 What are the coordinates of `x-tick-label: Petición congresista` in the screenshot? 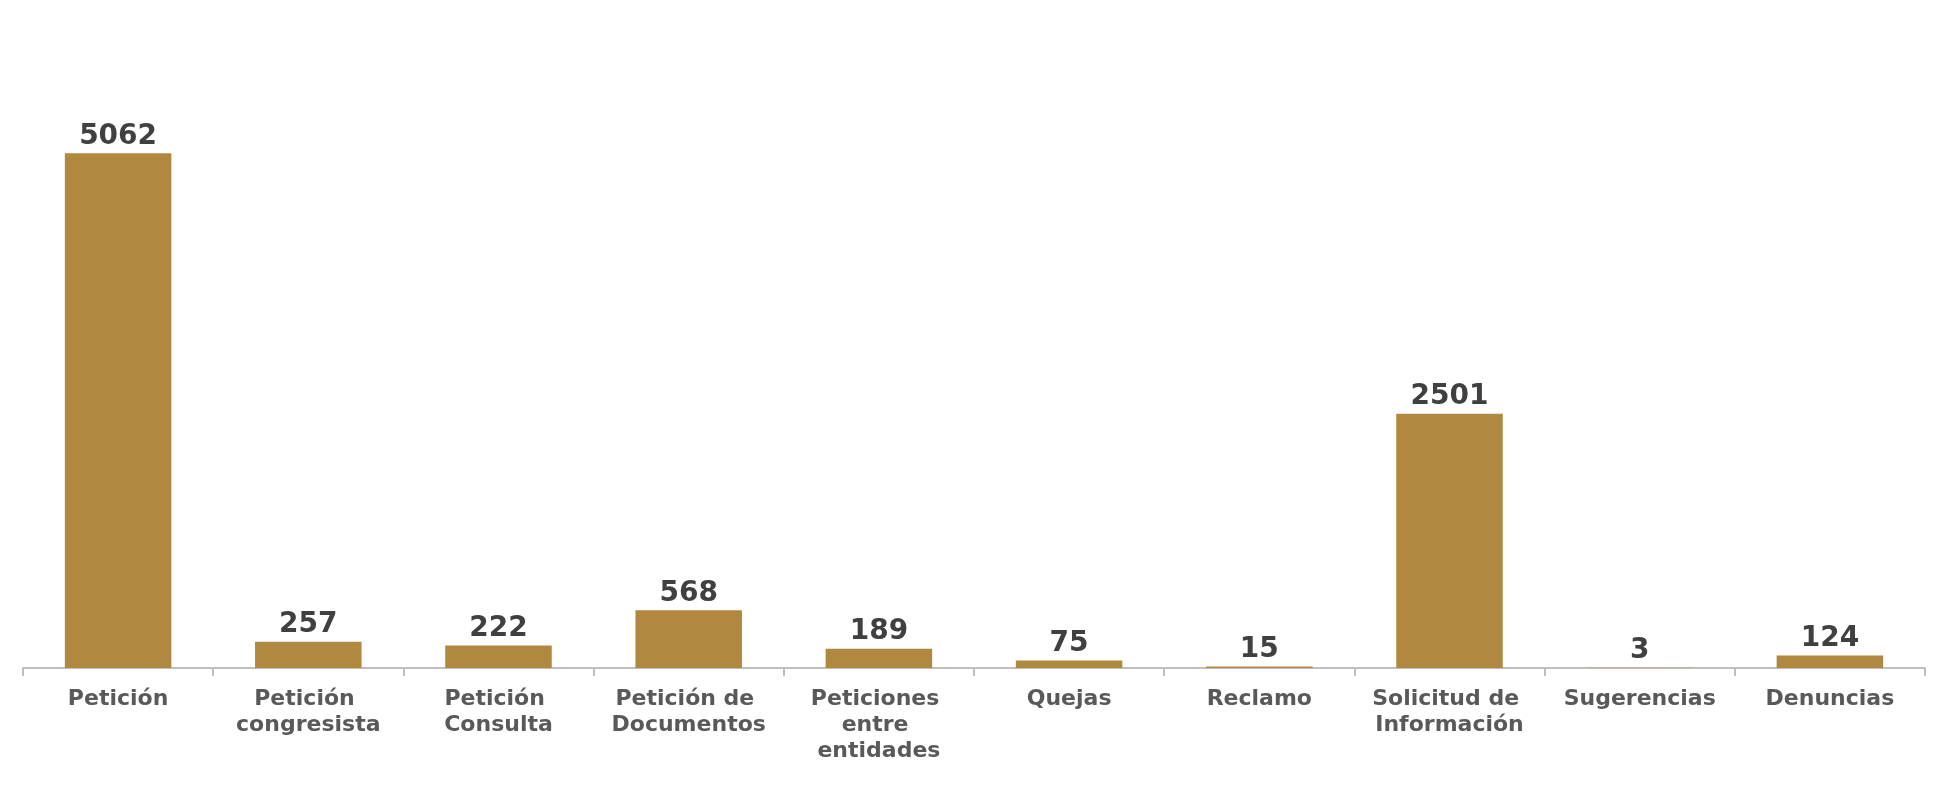 It's located at (308, 710).